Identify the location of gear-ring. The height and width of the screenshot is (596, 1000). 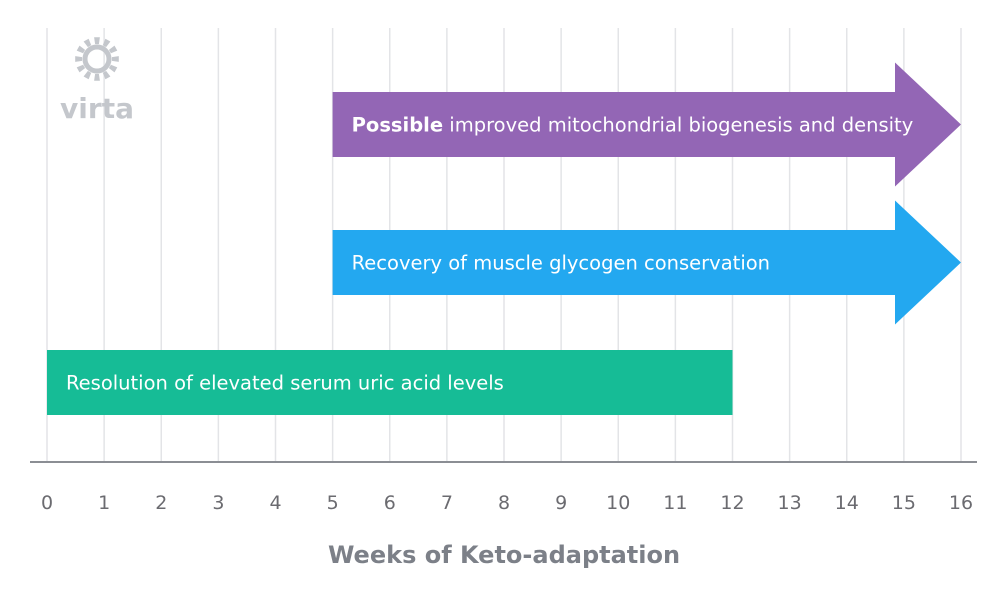
(97, 59).